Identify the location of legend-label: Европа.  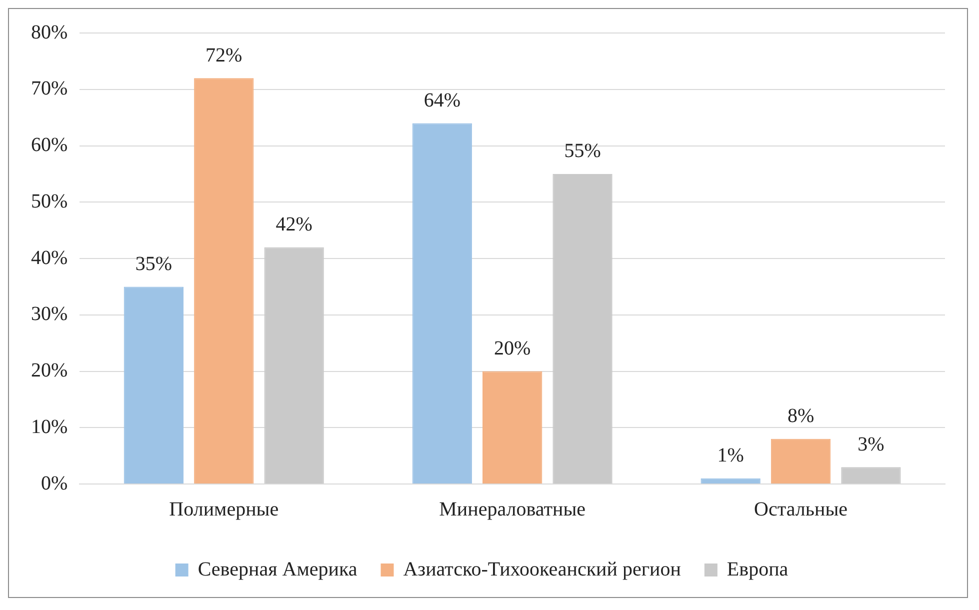
(757, 569).